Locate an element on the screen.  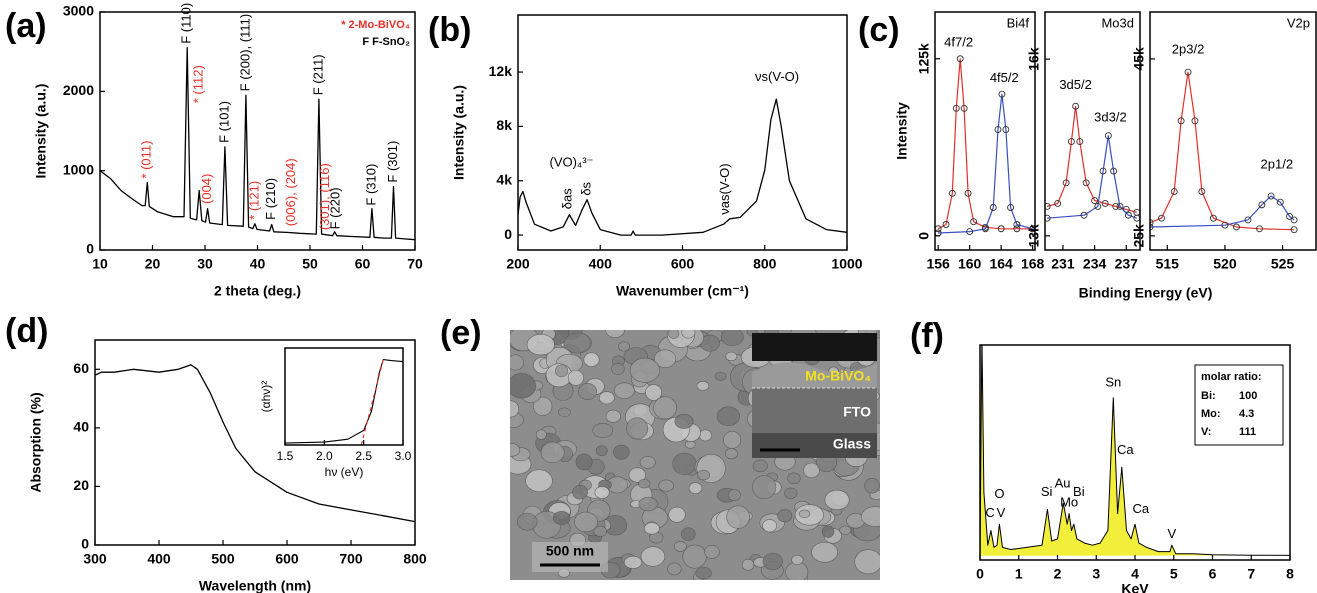
x-tick-label: 4 is located at coordinates (1135, 574).